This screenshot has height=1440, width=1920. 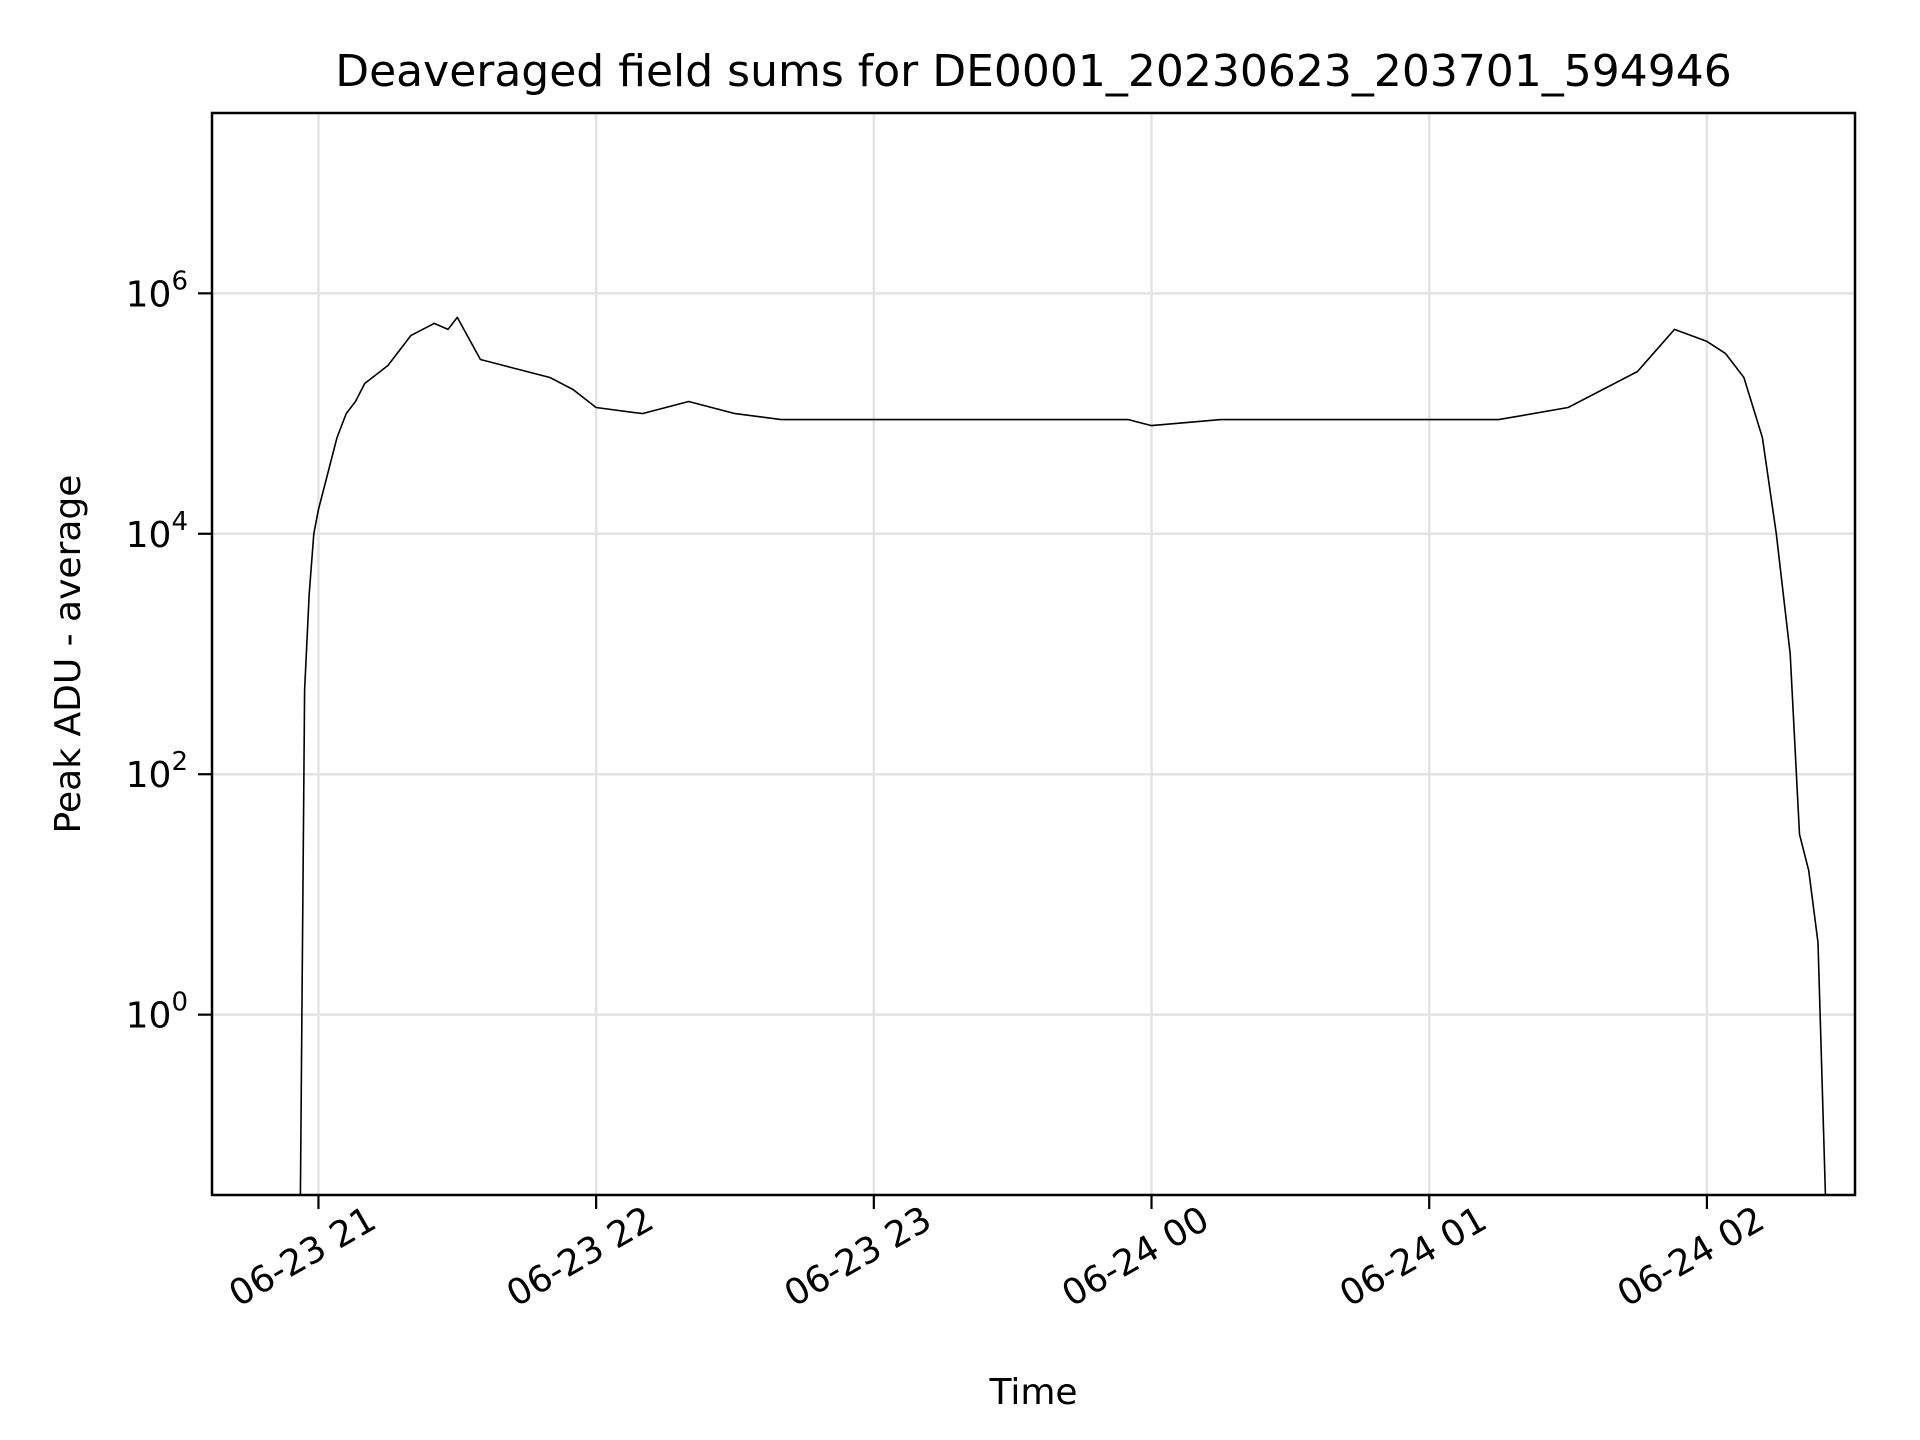 What do you see at coordinates (179, 281) in the screenshot?
I see `y-tick-exponent: 6` at bounding box center [179, 281].